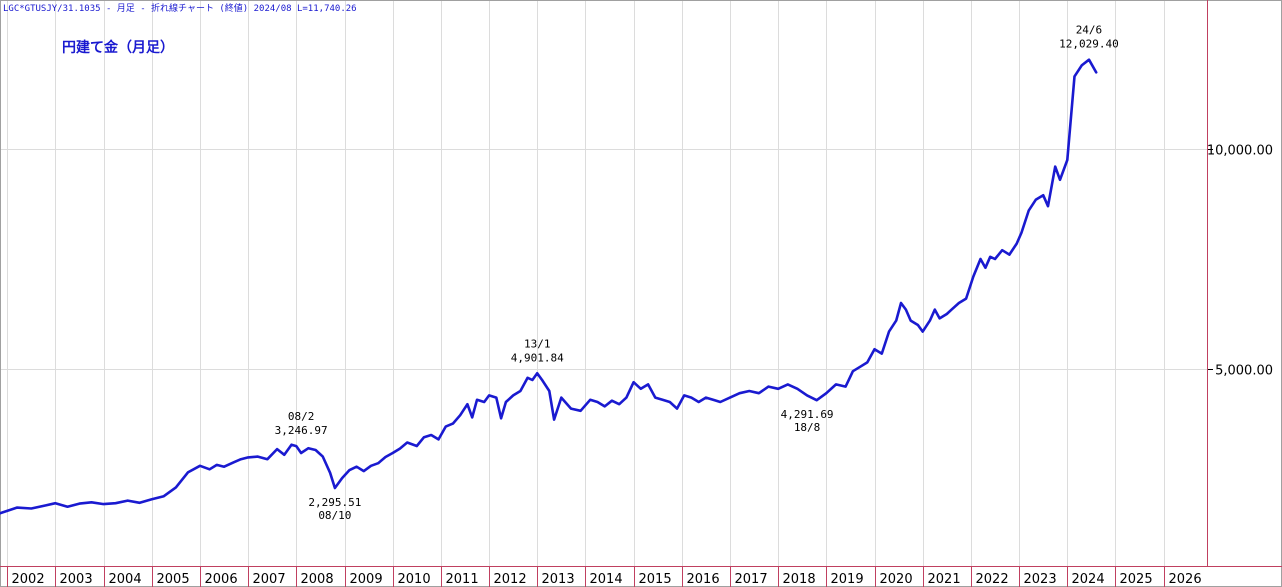  Describe the element at coordinates (1089, 44) in the screenshot. I see `annotation-price-4: 12,029.40` at that location.